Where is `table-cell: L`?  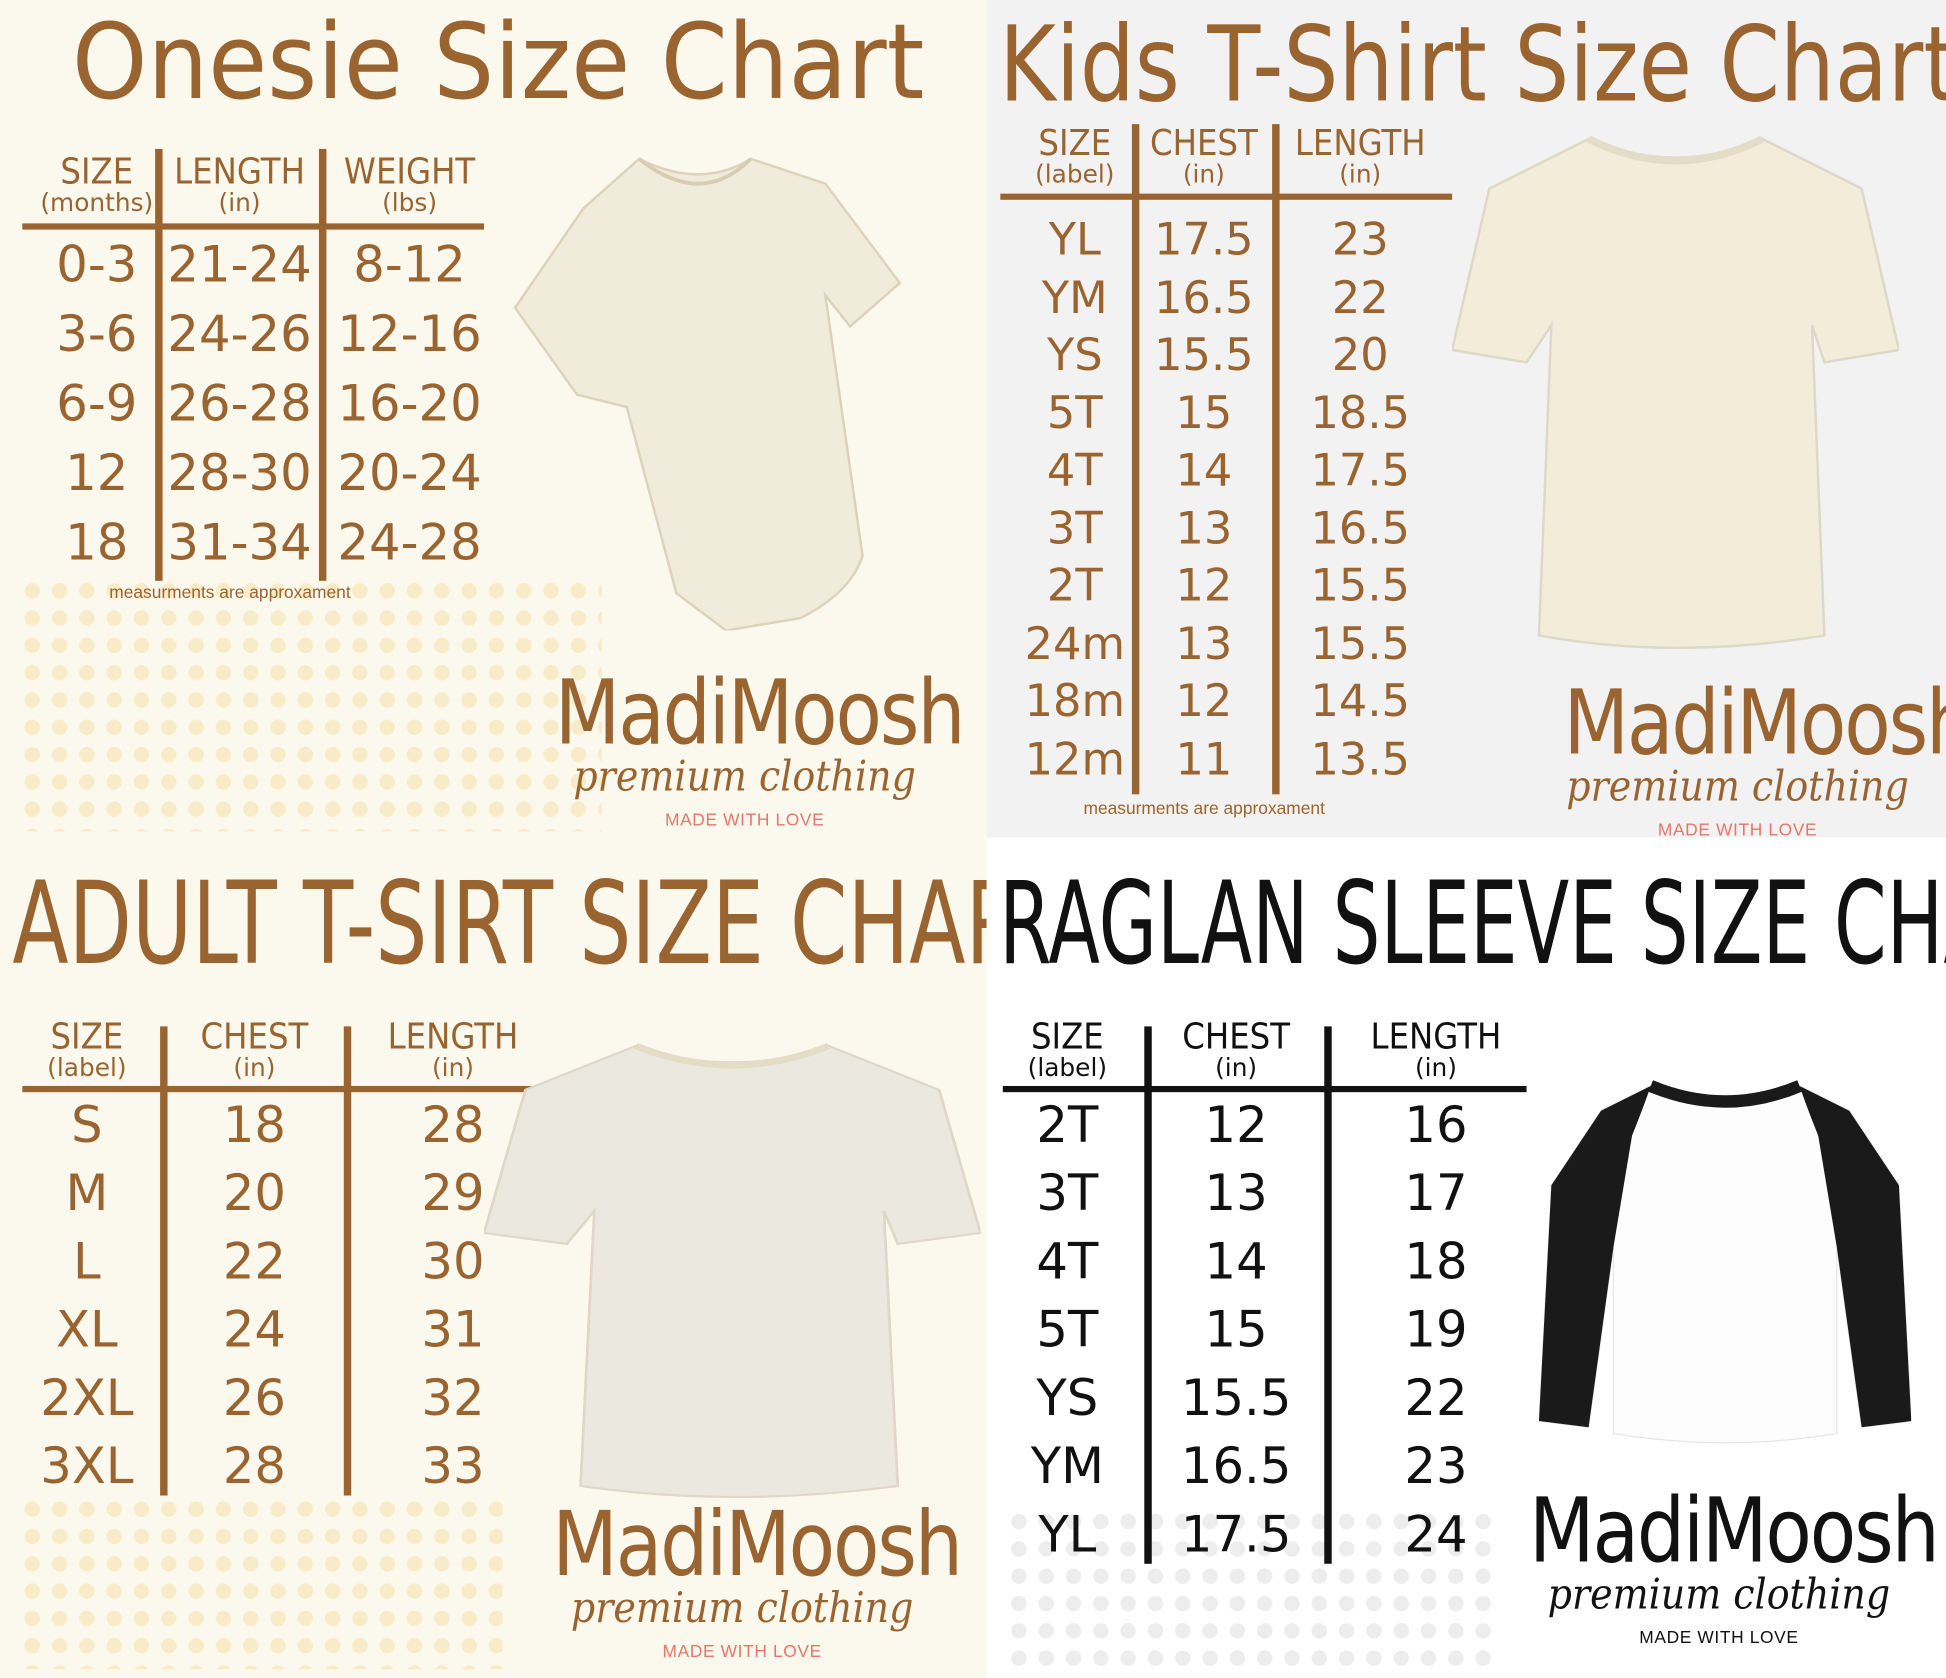
table-cell: L is located at coordinates (87, 1262).